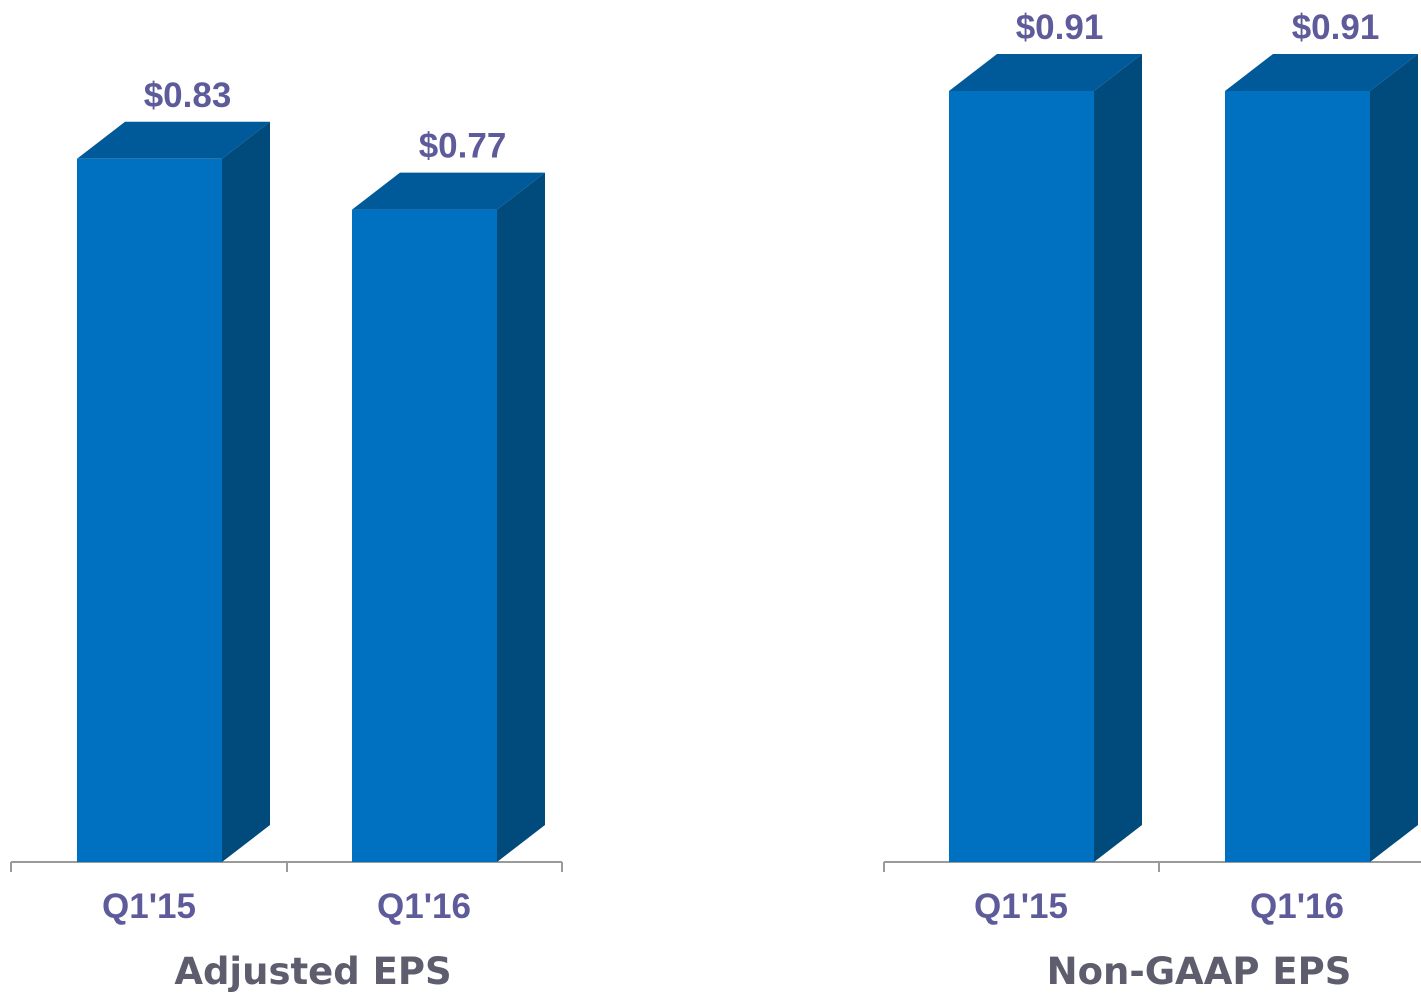 Image resolution: width=1421 pixels, height=995 pixels. I want to click on bar-value-label: $0.83, so click(188, 95).